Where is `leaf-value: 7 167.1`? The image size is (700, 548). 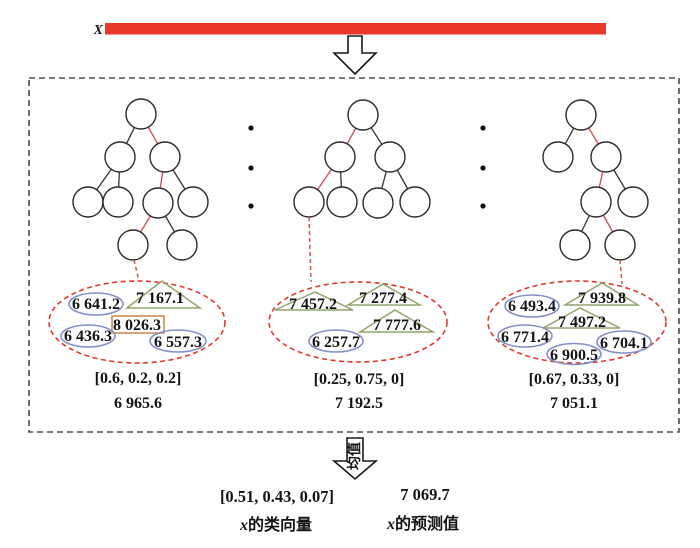
leaf-value: 7 167.1 is located at coordinates (160, 298).